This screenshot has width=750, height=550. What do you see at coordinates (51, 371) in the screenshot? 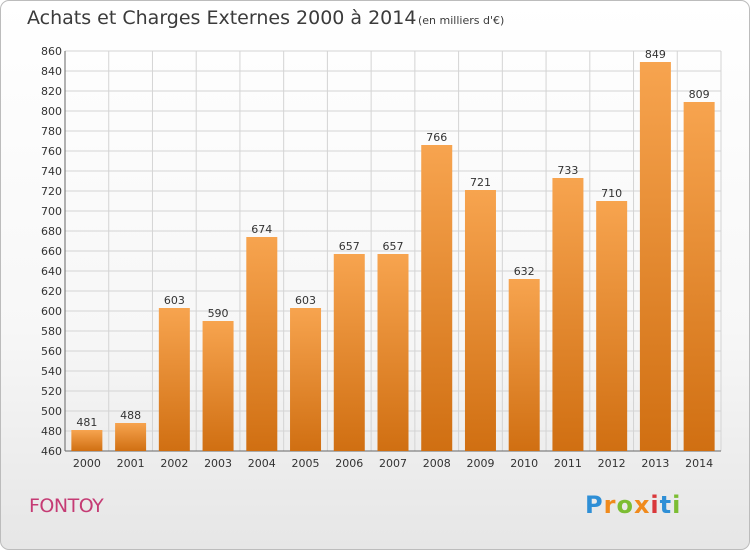
I see `y-tick-label: 540` at bounding box center [51, 371].